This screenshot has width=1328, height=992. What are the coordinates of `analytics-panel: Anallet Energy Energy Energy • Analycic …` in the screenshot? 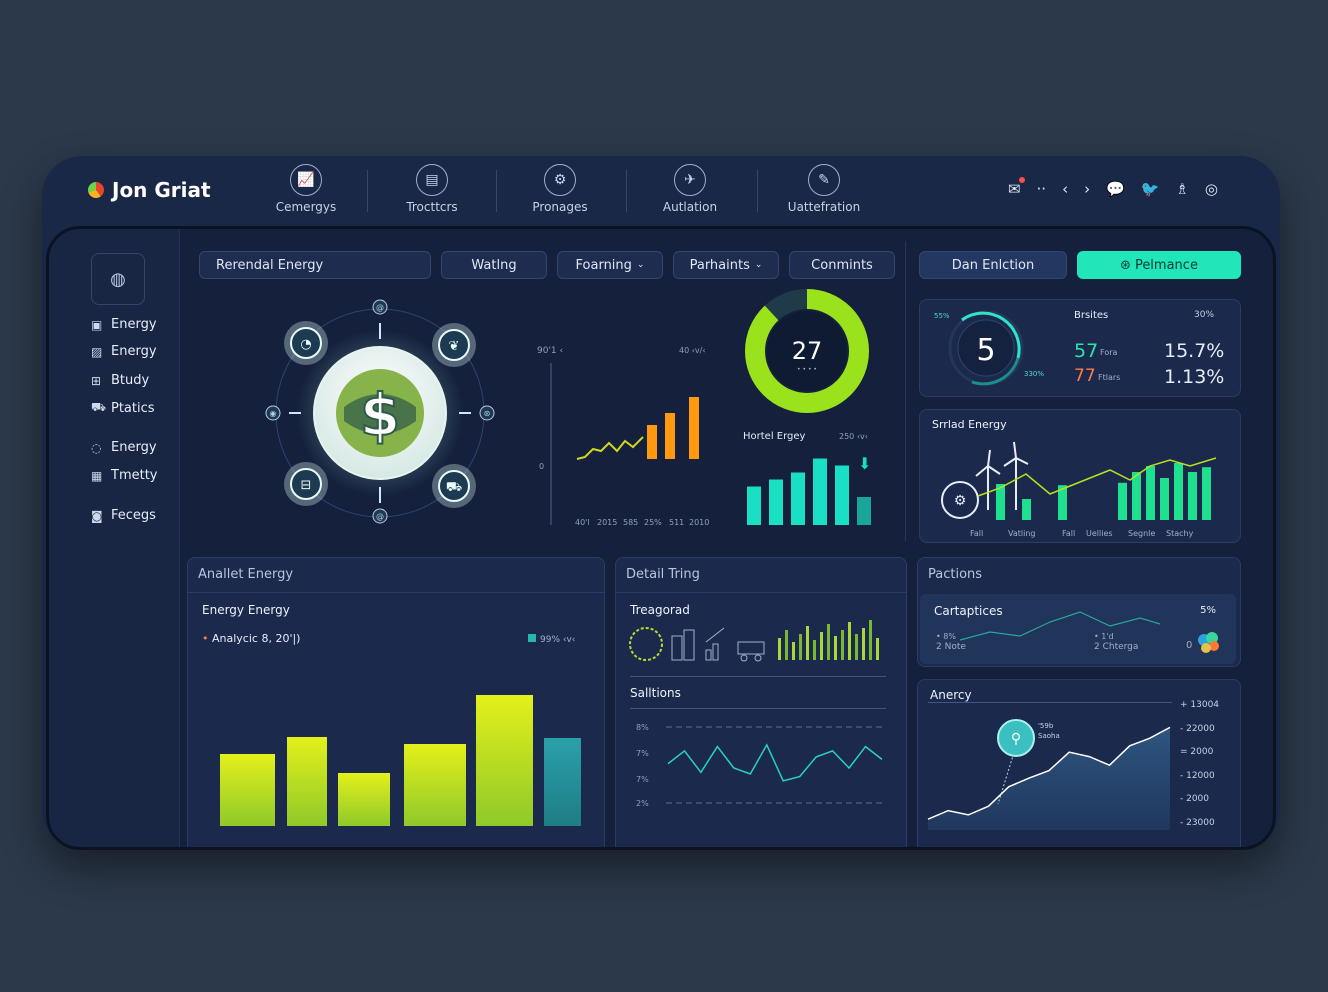 It's located at (396, 702).